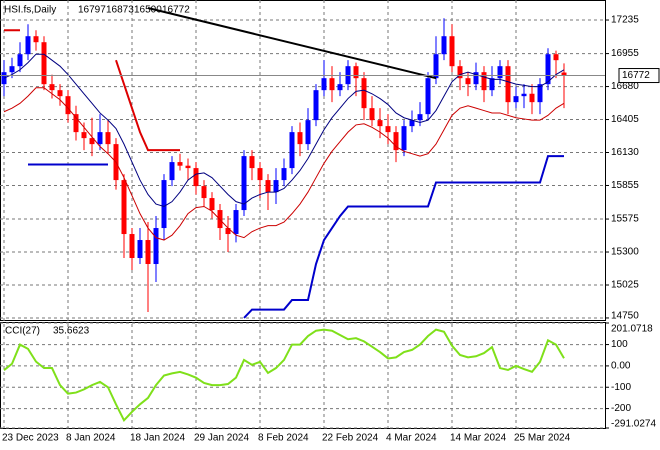 This screenshot has height=450, width=660. I want to click on y-tick-label: 16955, so click(625, 53).